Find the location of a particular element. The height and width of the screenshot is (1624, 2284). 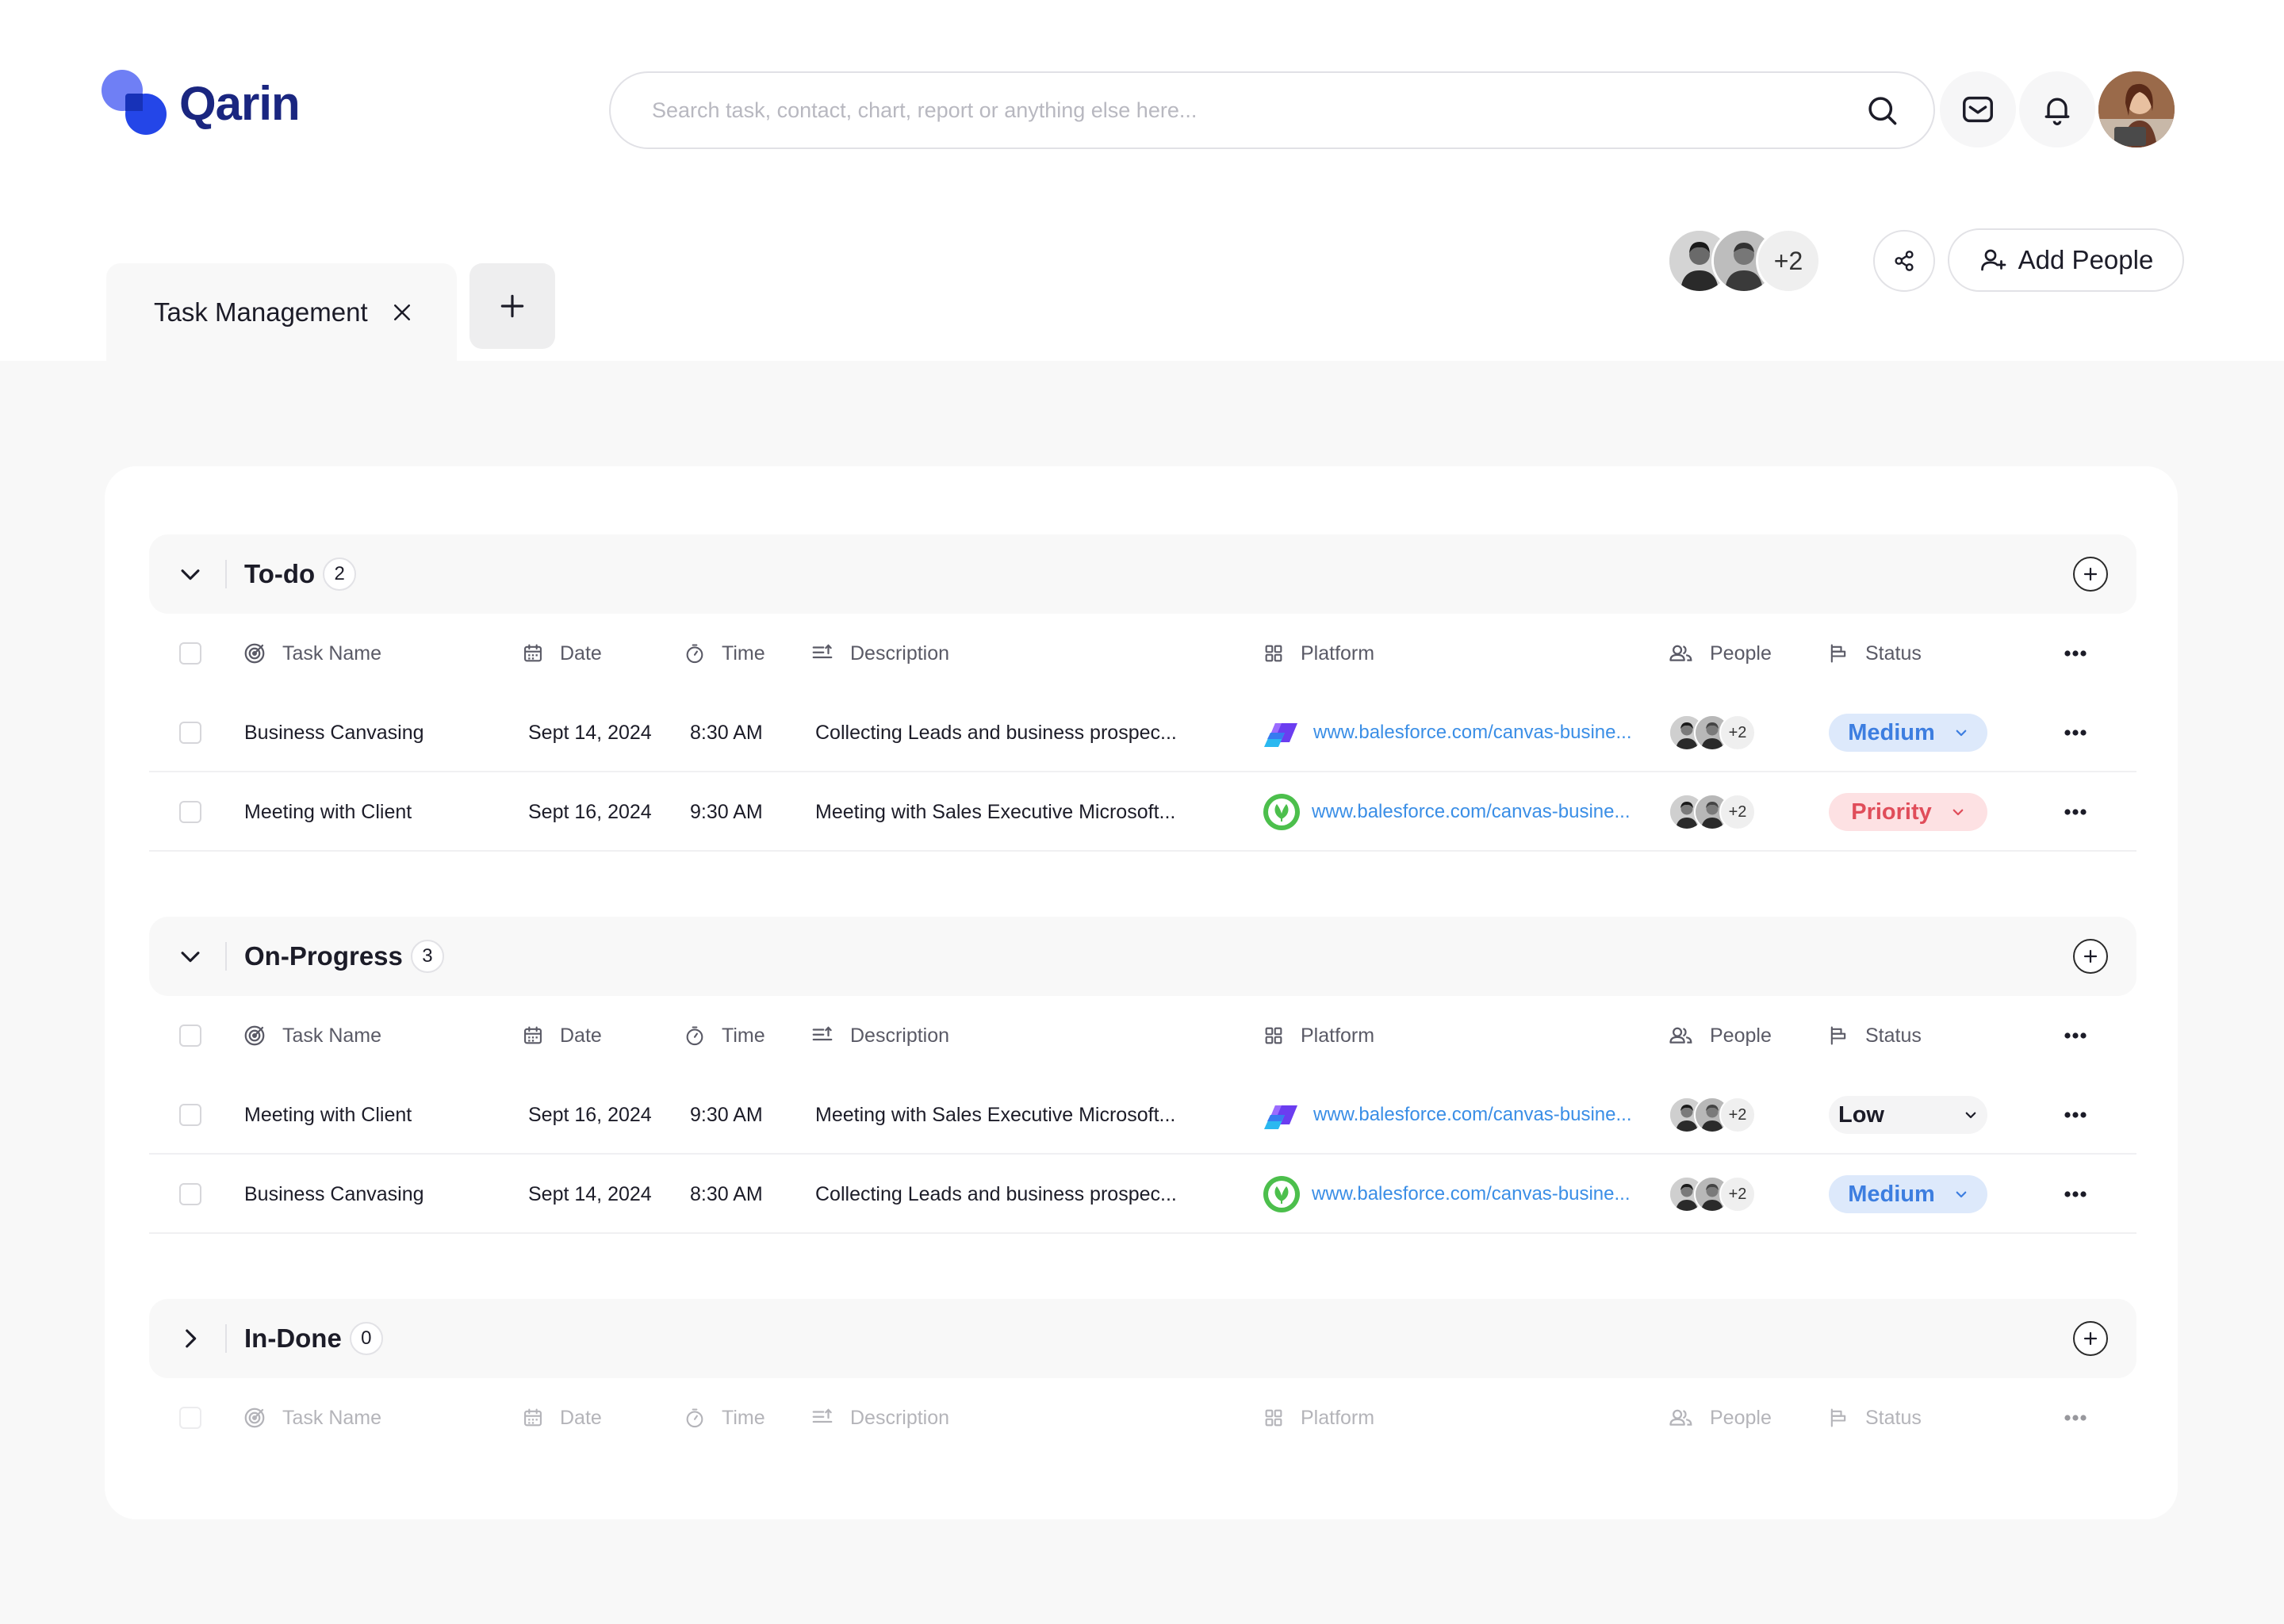

add-people-label: Add People is located at coordinates (2086, 259).